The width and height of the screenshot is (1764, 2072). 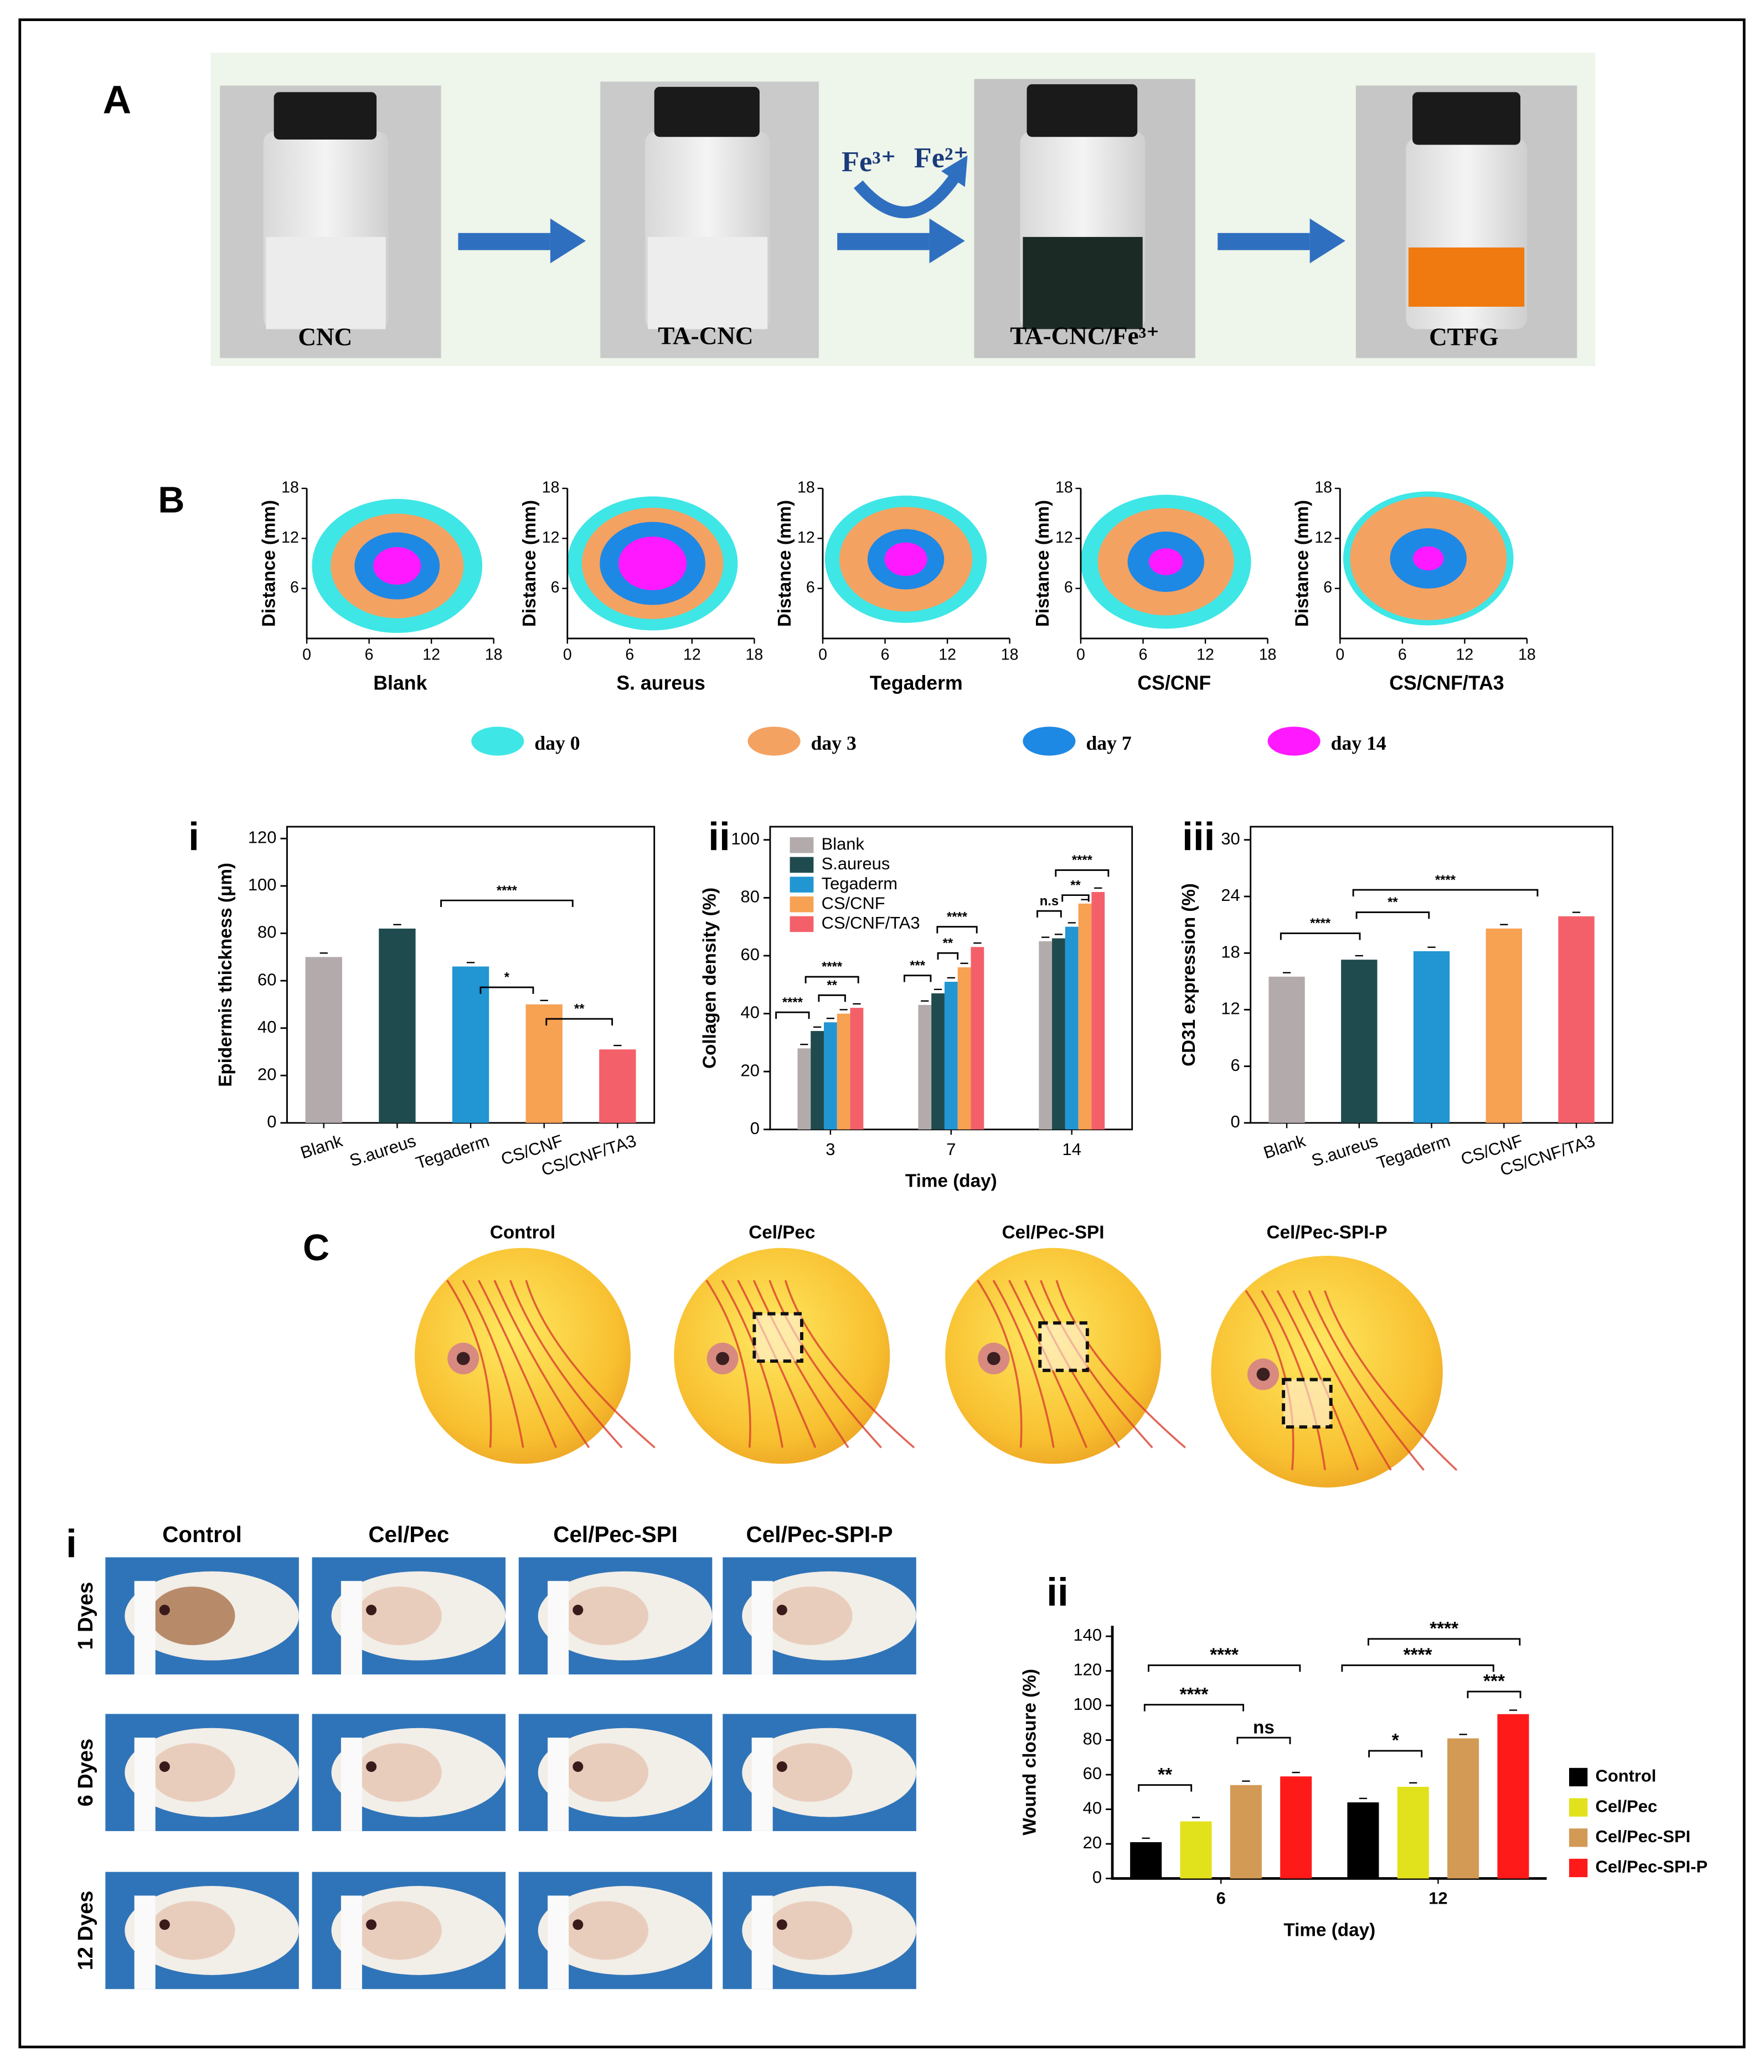 I want to click on y-tick-label: 140, so click(x=1087, y=1635).